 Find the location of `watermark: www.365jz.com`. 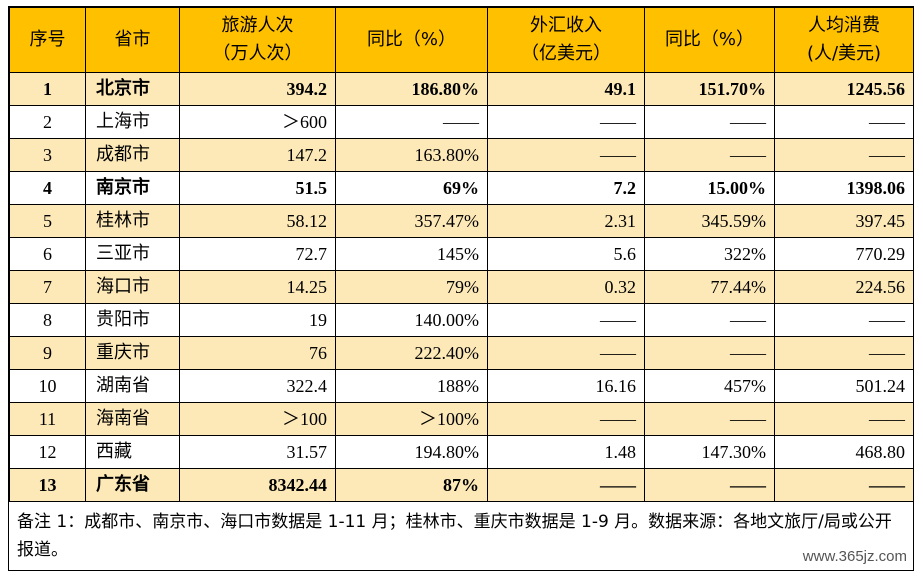

watermark: www.365jz.com is located at coordinates (854, 556).